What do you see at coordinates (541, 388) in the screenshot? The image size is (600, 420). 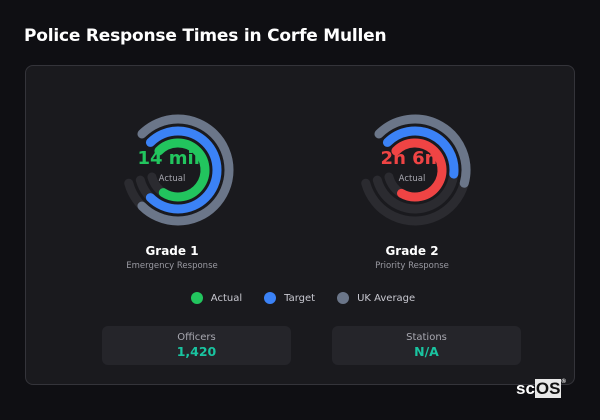 I see `scos-logo: scOS®` at bounding box center [541, 388].